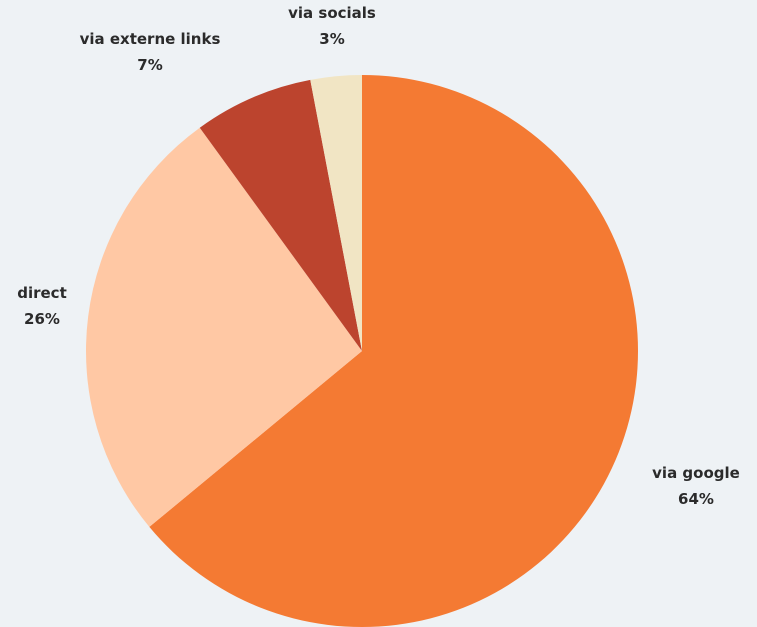 This screenshot has height=627, width=757. Describe the element at coordinates (696, 499) in the screenshot. I see `slice-value-via-google: 64%` at that location.